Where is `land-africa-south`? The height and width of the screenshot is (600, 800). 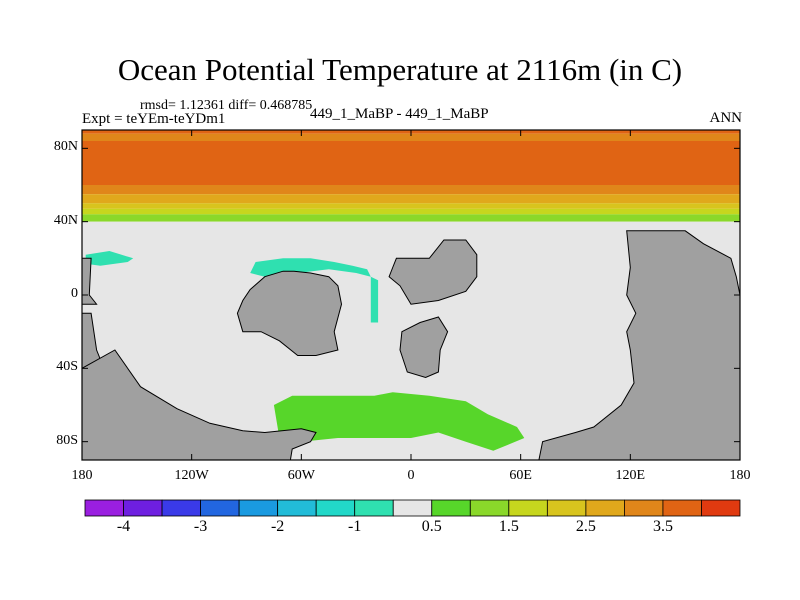 land-africa-south is located at coordinates (424, 347).